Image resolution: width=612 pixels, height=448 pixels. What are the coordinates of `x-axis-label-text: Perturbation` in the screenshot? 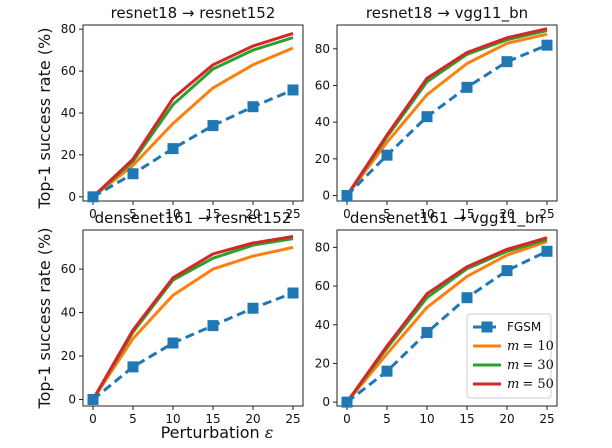 It's located at (210, 432).